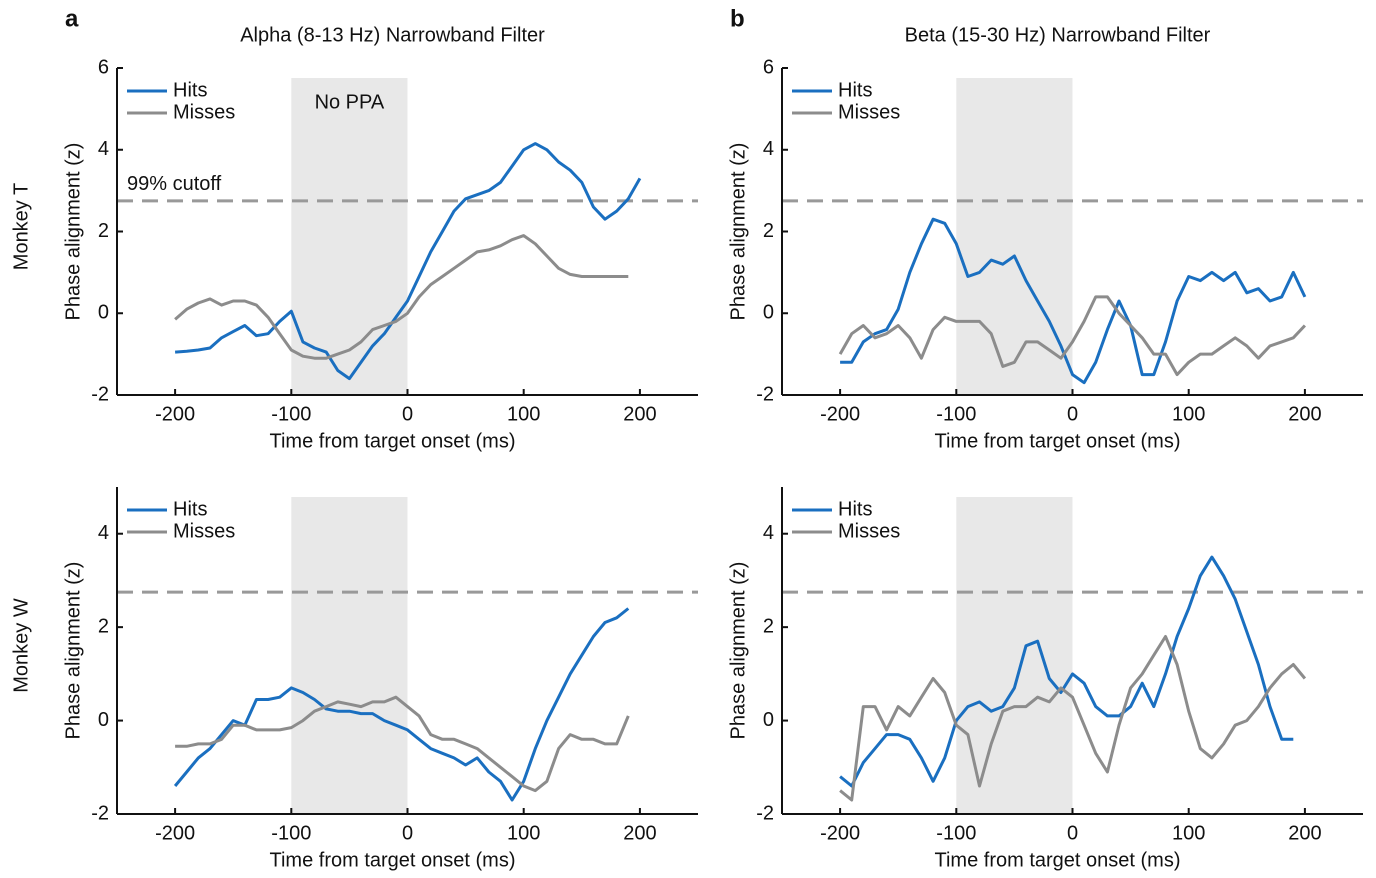 This screenshot has width=1376, height=878. Describe the element at coordinates (1058, 35) in the screenshot. I see `chart-title: Beta (15-30 Hz) Narrowband Filter` at that location.